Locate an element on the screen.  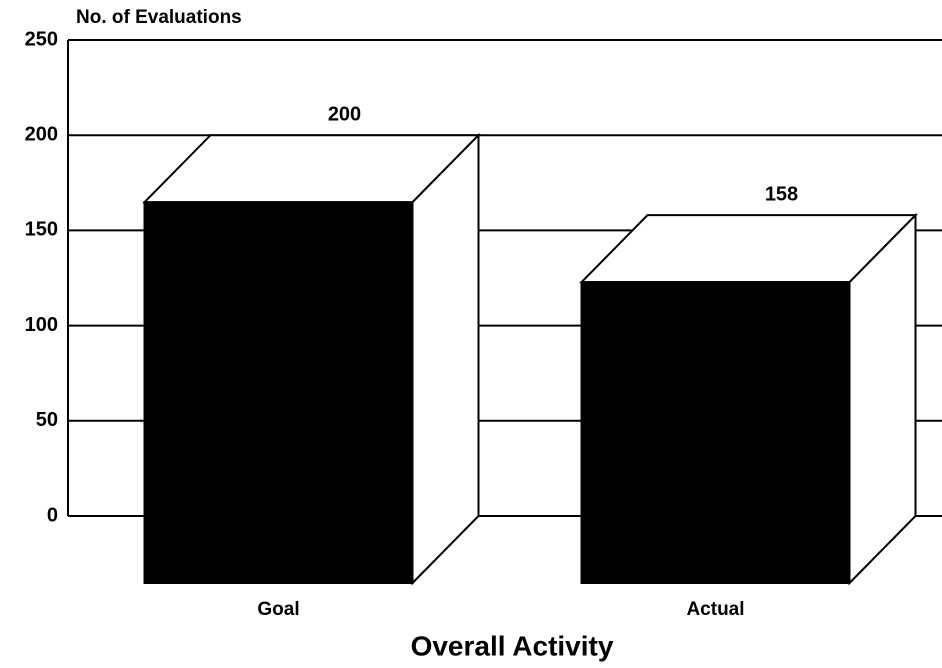
y-axis-label: No. of Evaluations is located at coordinates (159, 17).